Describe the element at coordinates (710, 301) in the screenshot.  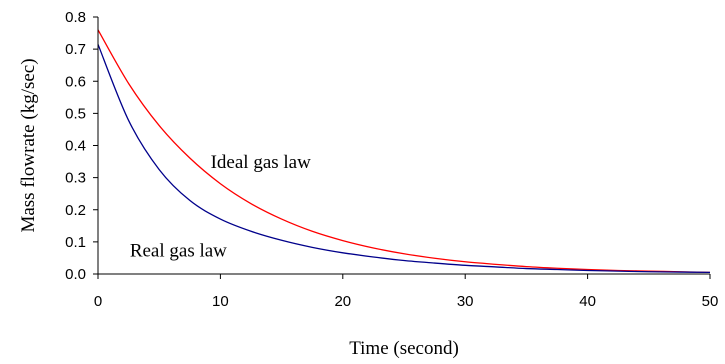
I see `x-tick-label: 50` at that location.